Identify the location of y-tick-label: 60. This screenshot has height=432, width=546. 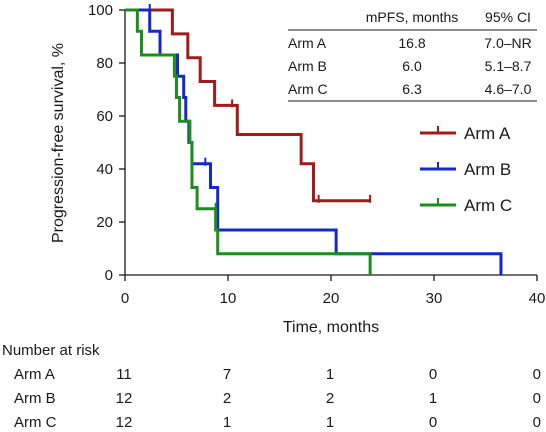
(104, 116).